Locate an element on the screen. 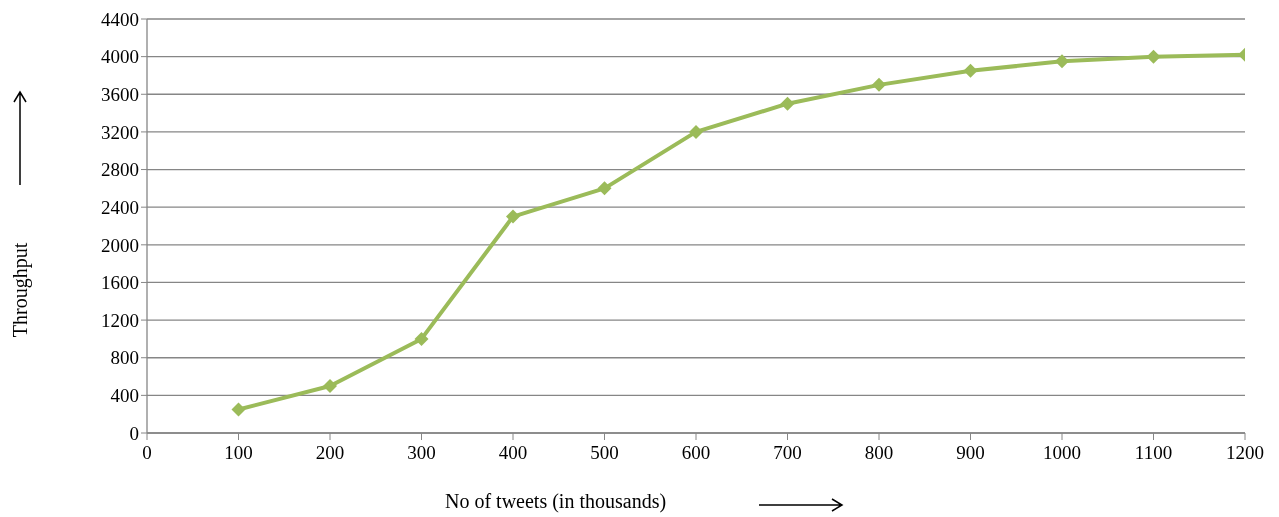 Image resolution: width=1279 pixels, height=517 pixels. y-tick-label: 2000 is located at coordinates (120, 245).